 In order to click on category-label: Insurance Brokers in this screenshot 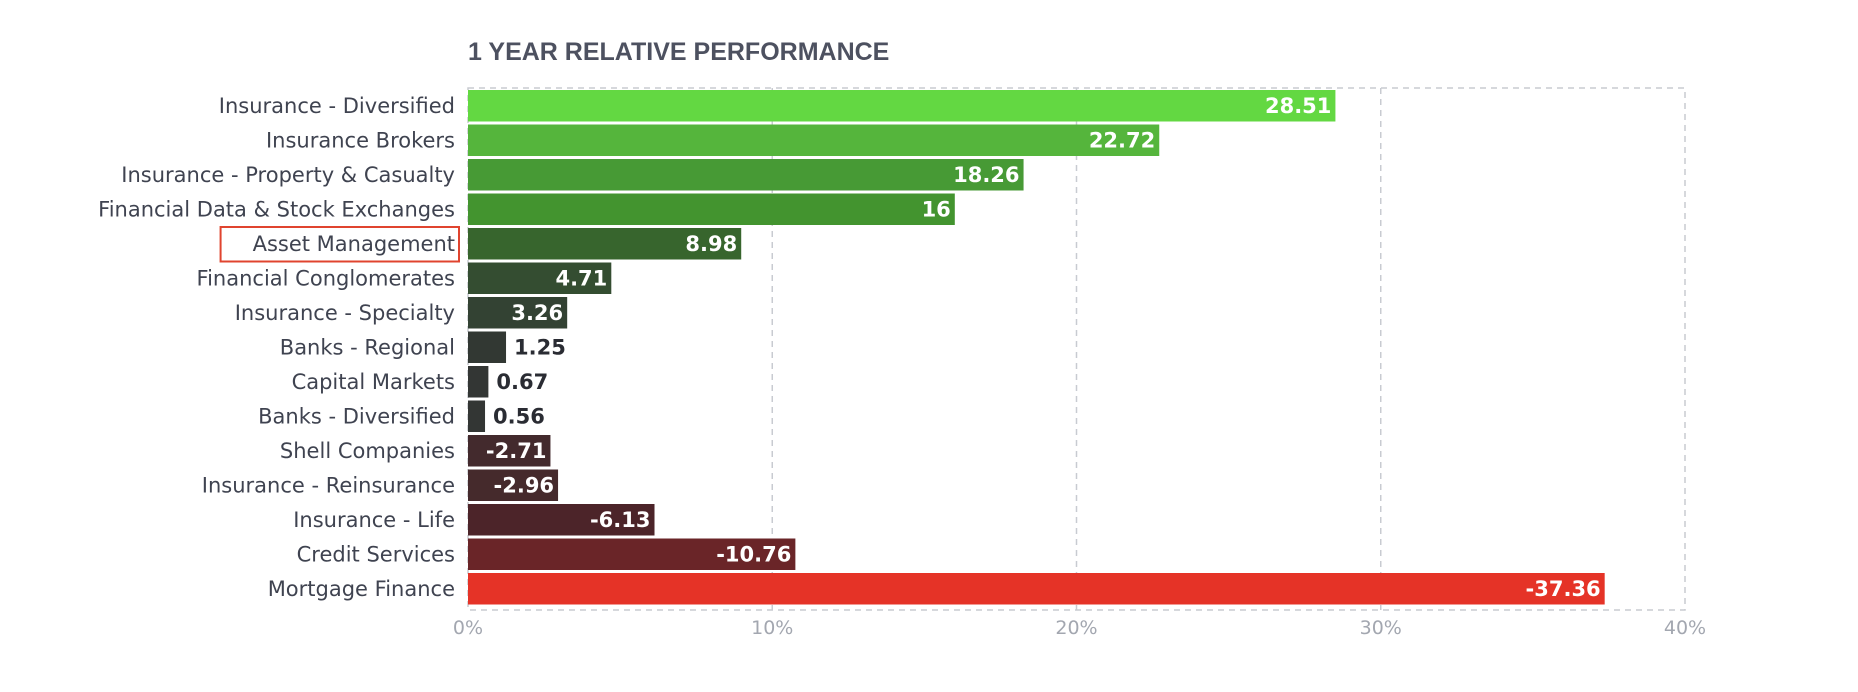, I will do `click(360, 140)`.